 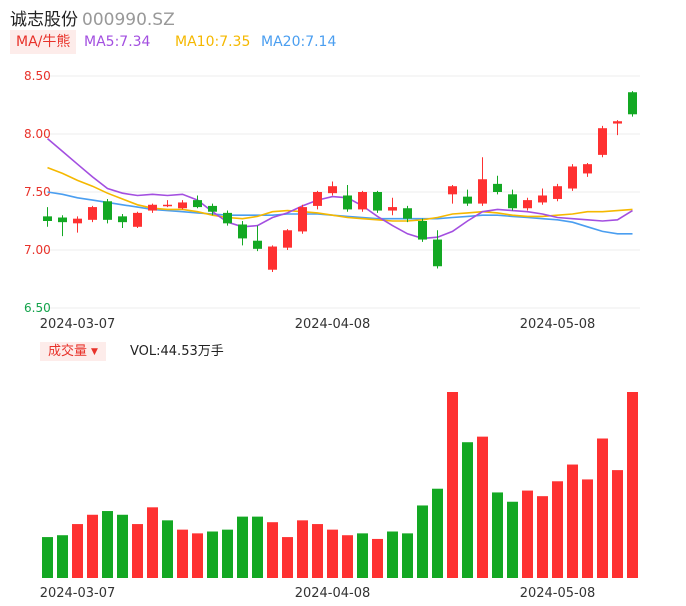 What do you see at coordinates (37, 134) in the screenshot?
I see `price-axis-tick-label: 8.00` at bounding box center [37, 134].